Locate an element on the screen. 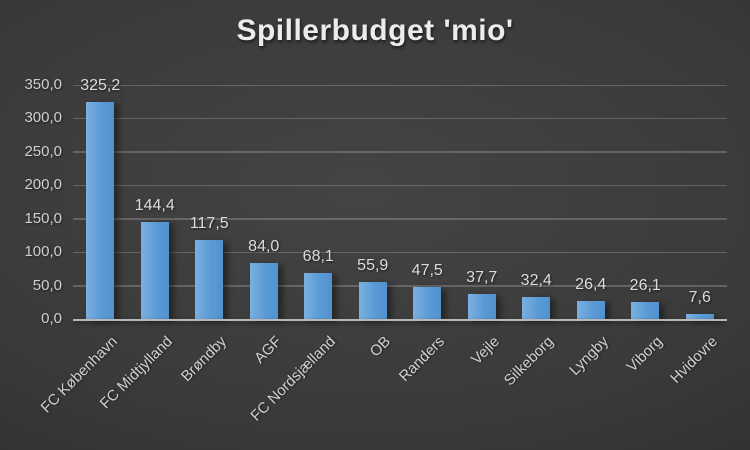 Image resolution: width=750 pixels, height=450 pixels. y-axis-label: 50,0 is located at coordinates (47, 285).